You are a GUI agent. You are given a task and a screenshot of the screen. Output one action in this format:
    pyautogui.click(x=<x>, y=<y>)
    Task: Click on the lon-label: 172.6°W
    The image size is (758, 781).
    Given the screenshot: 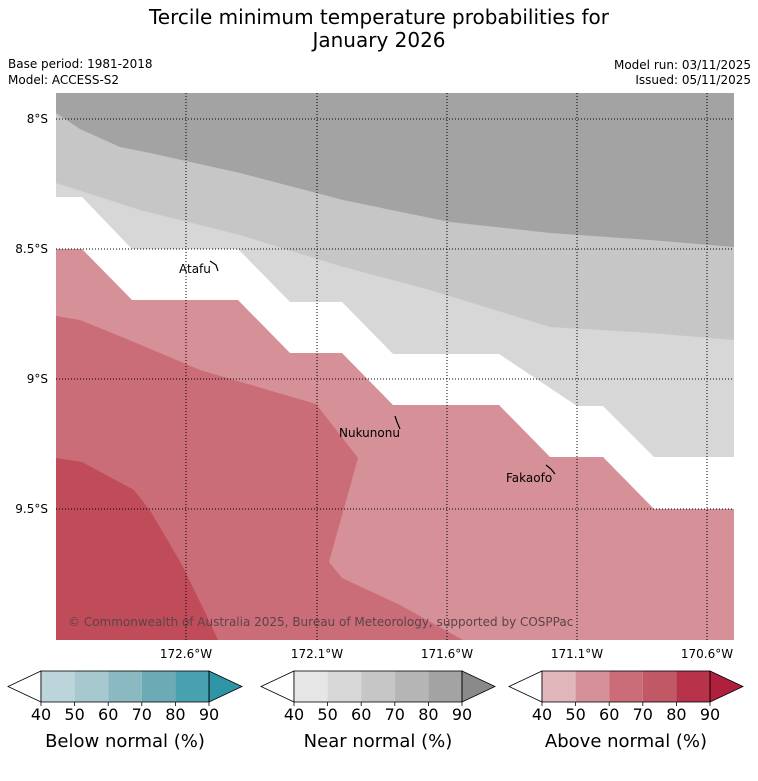 What is the action you would take?
    pyautogui.click(x=186, y=654)
    